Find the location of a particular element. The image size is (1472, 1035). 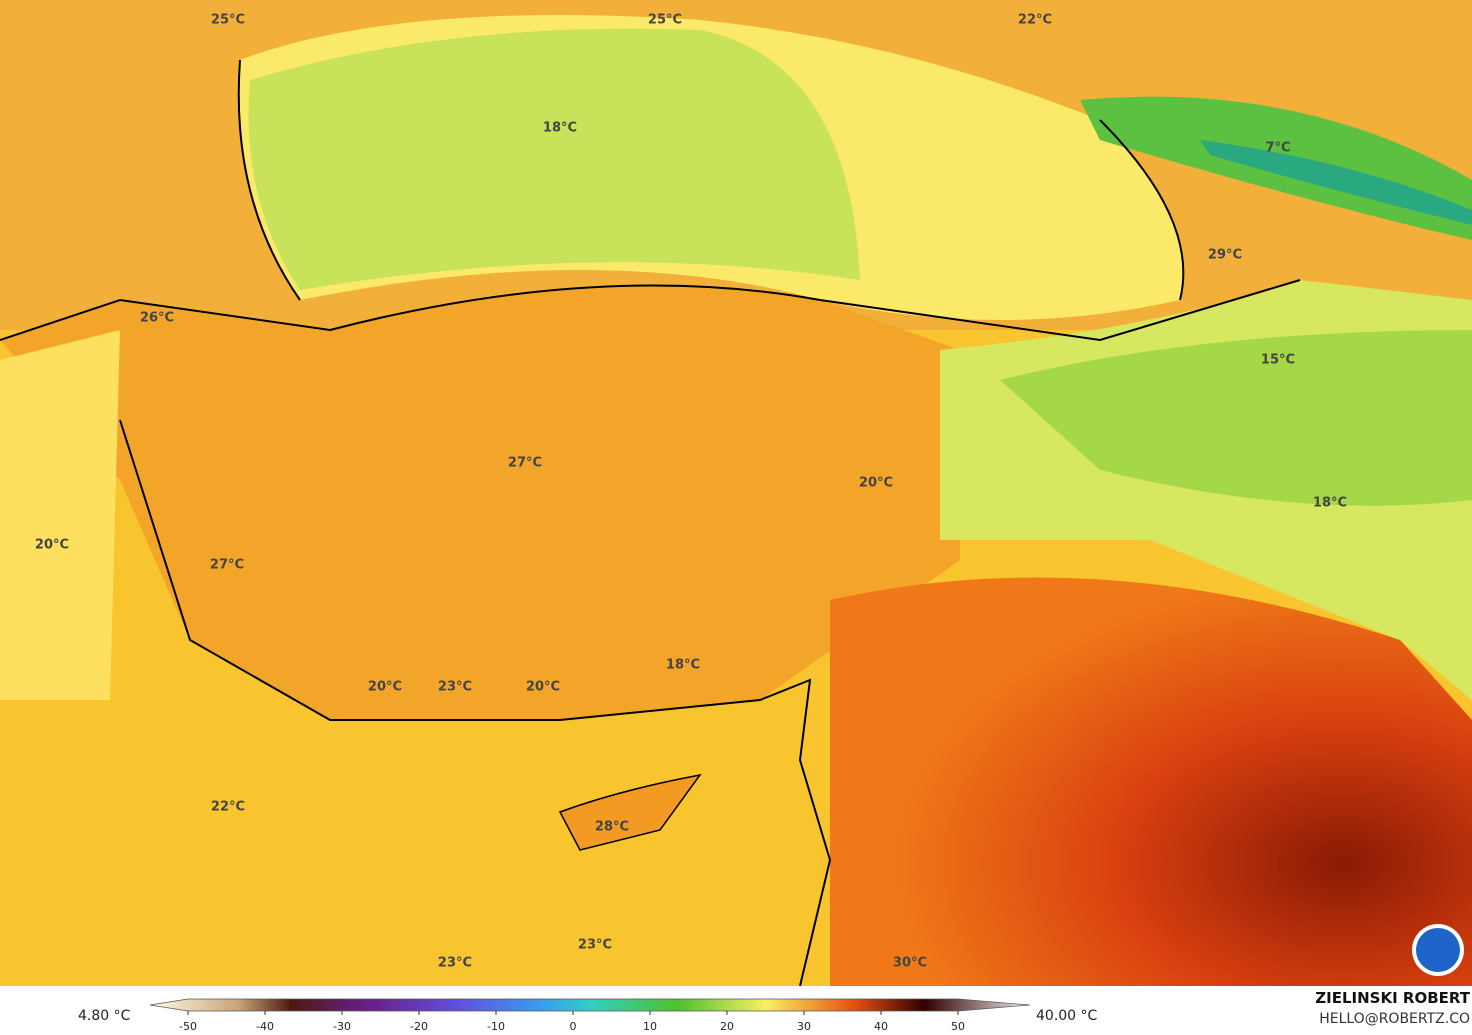

colorbar-tick-label: 40 is located at coordinates (881, 1026).